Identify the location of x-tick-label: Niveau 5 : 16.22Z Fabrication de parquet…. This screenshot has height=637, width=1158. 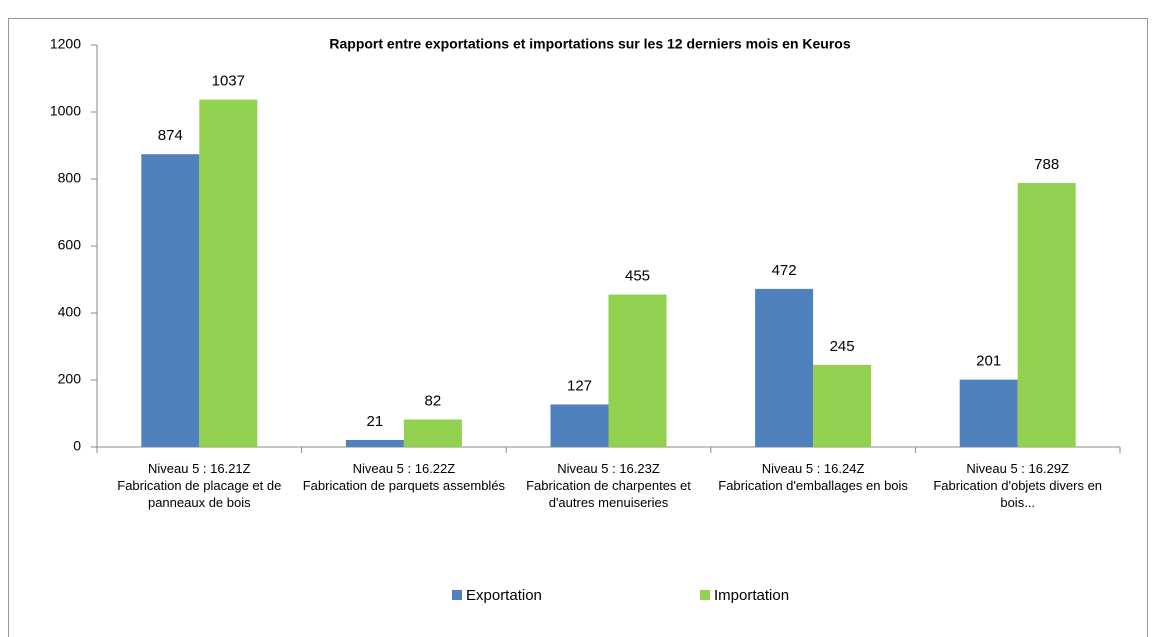
(404, 477).